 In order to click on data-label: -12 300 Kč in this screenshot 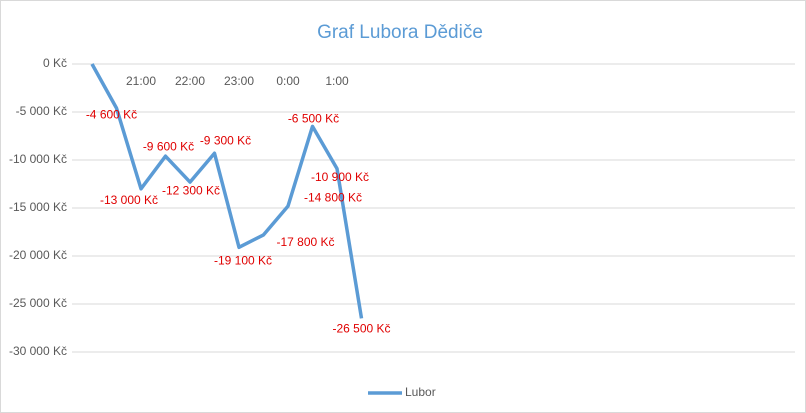, I will do `click(191, 190)`.